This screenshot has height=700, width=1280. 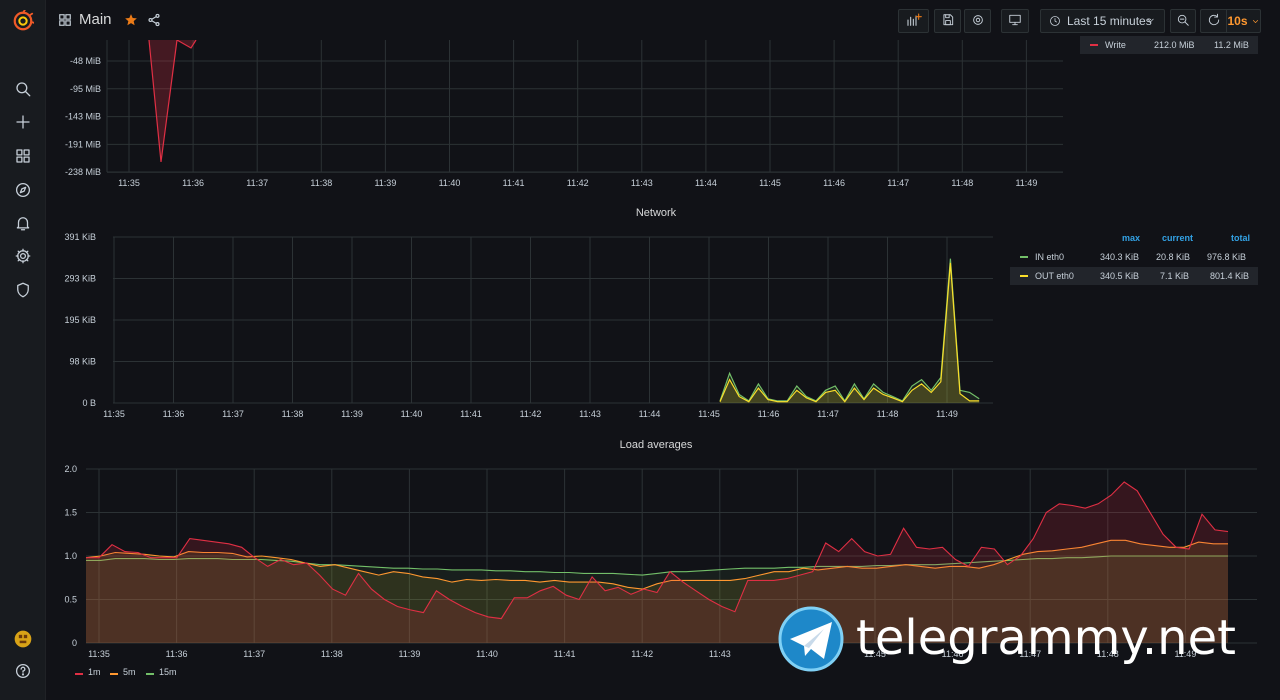 What do you see at coordinates (1050, 257) in the screenshot?
I see `legend-series-name: IN eth0` at bounding box center [1050, 257].